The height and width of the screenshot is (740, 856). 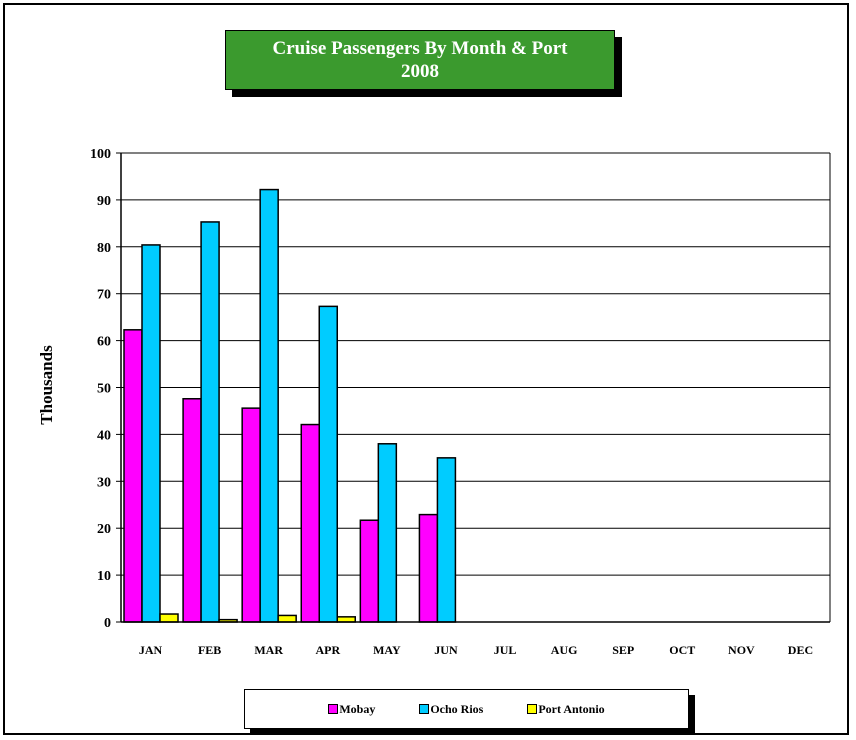 I want to click on legend-item-mobay: Mobay, so click(x=351, y=709).